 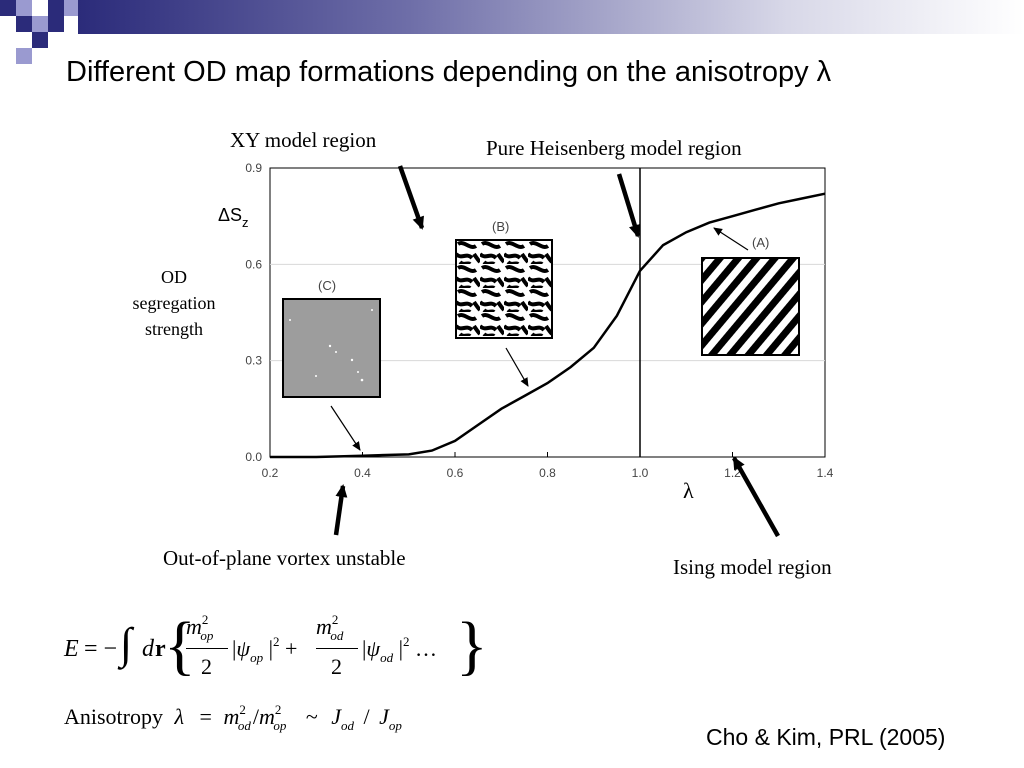 I want to click on x-tick-label: 0.4, so click(x=362, y=473).